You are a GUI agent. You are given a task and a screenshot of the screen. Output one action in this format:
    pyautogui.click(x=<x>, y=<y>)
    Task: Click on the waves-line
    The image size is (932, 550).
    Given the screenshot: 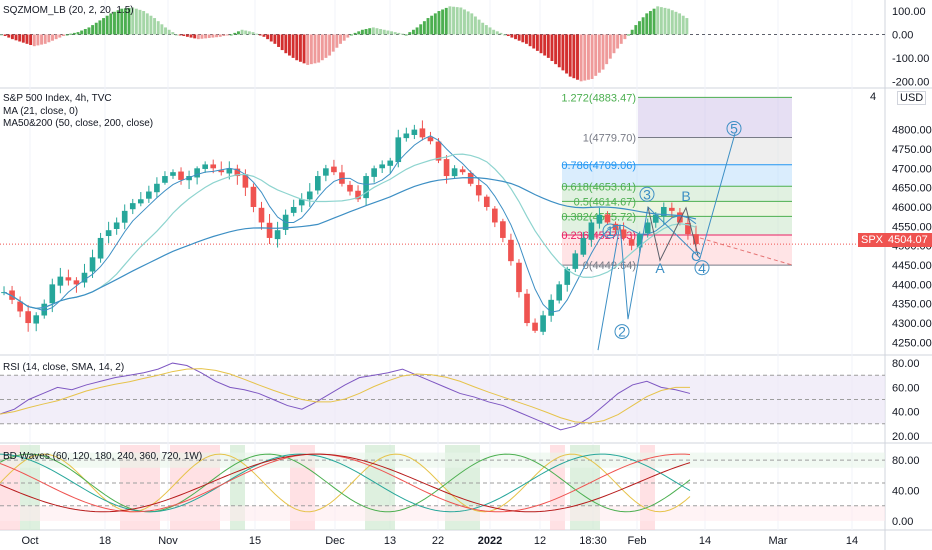 What is the action you would take?
    pyautogui.click(x=345, y=483)
    